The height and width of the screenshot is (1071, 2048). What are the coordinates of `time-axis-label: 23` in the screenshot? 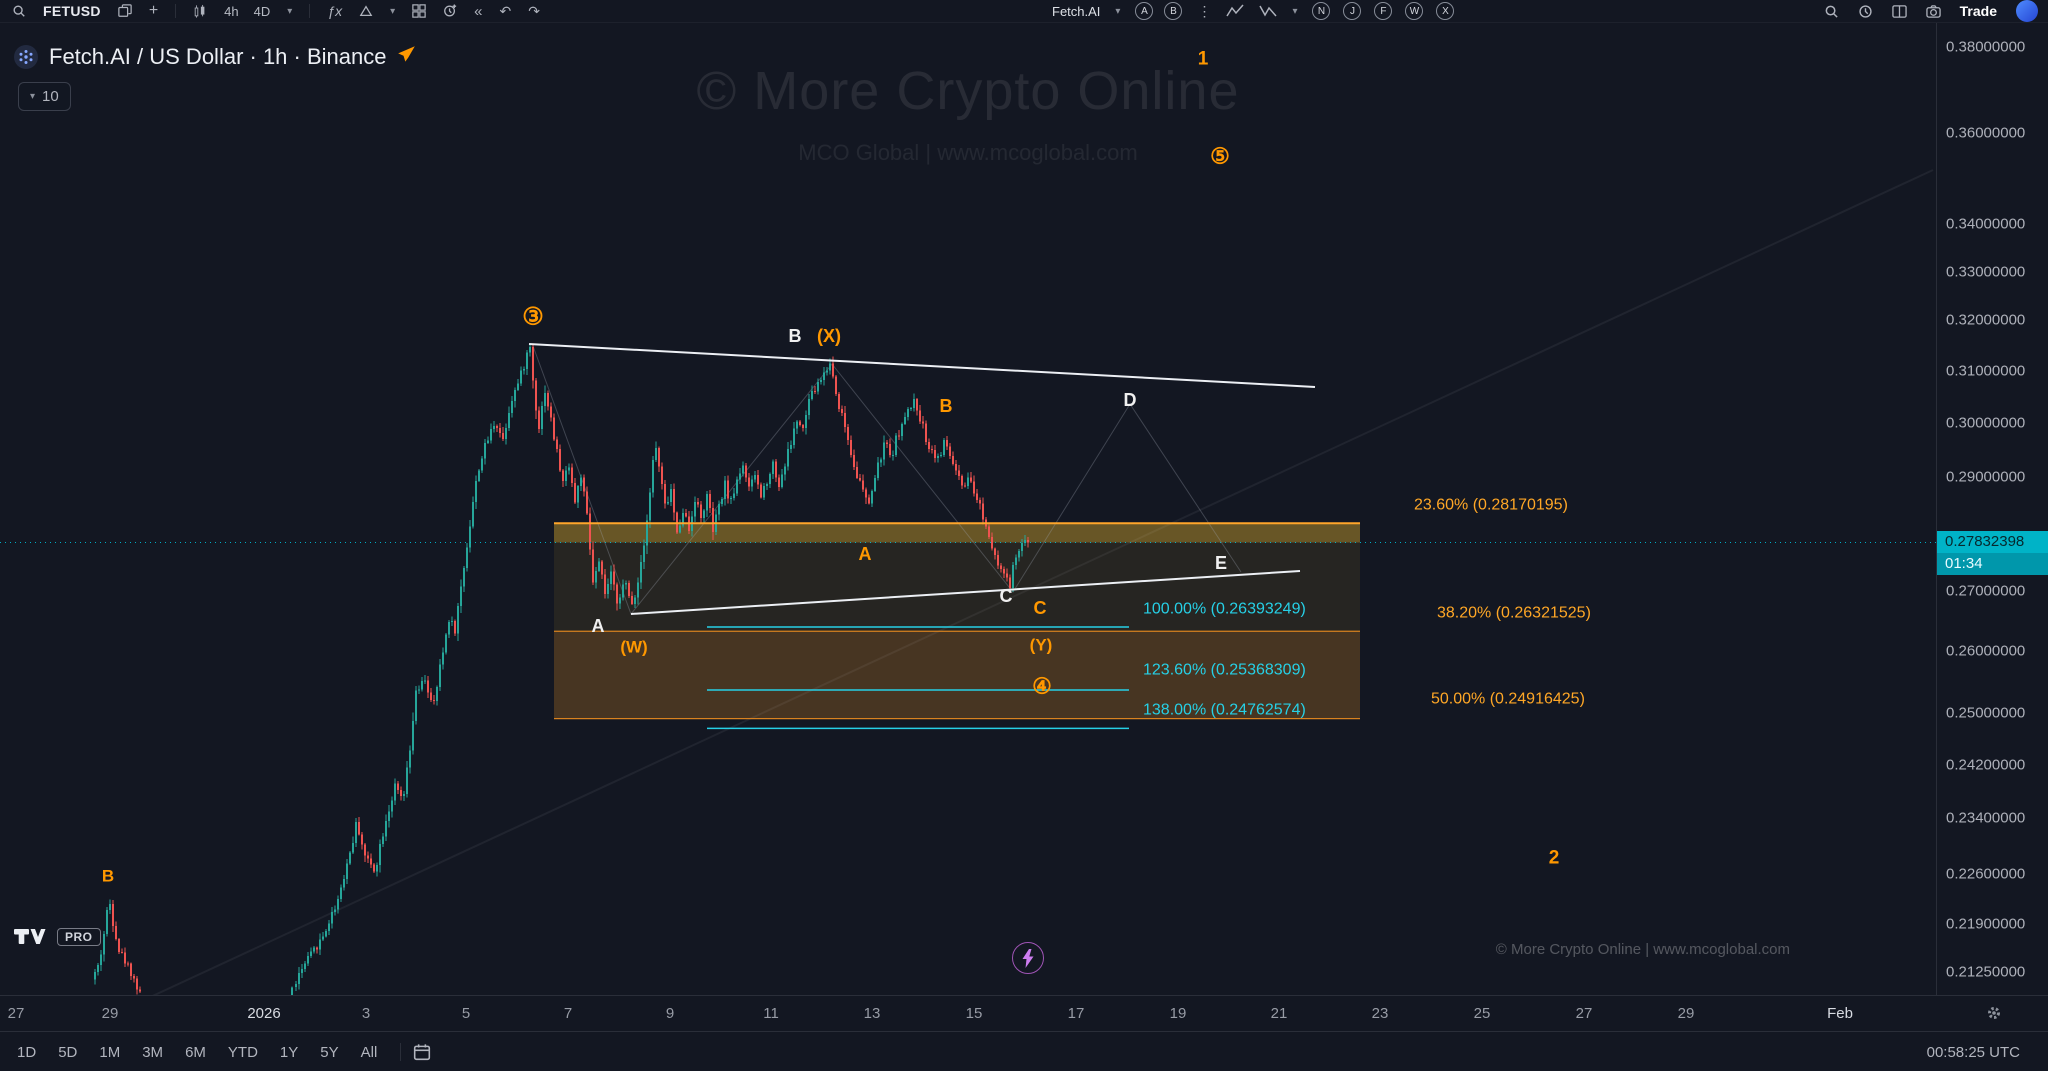 It's located at (1380, 1013).